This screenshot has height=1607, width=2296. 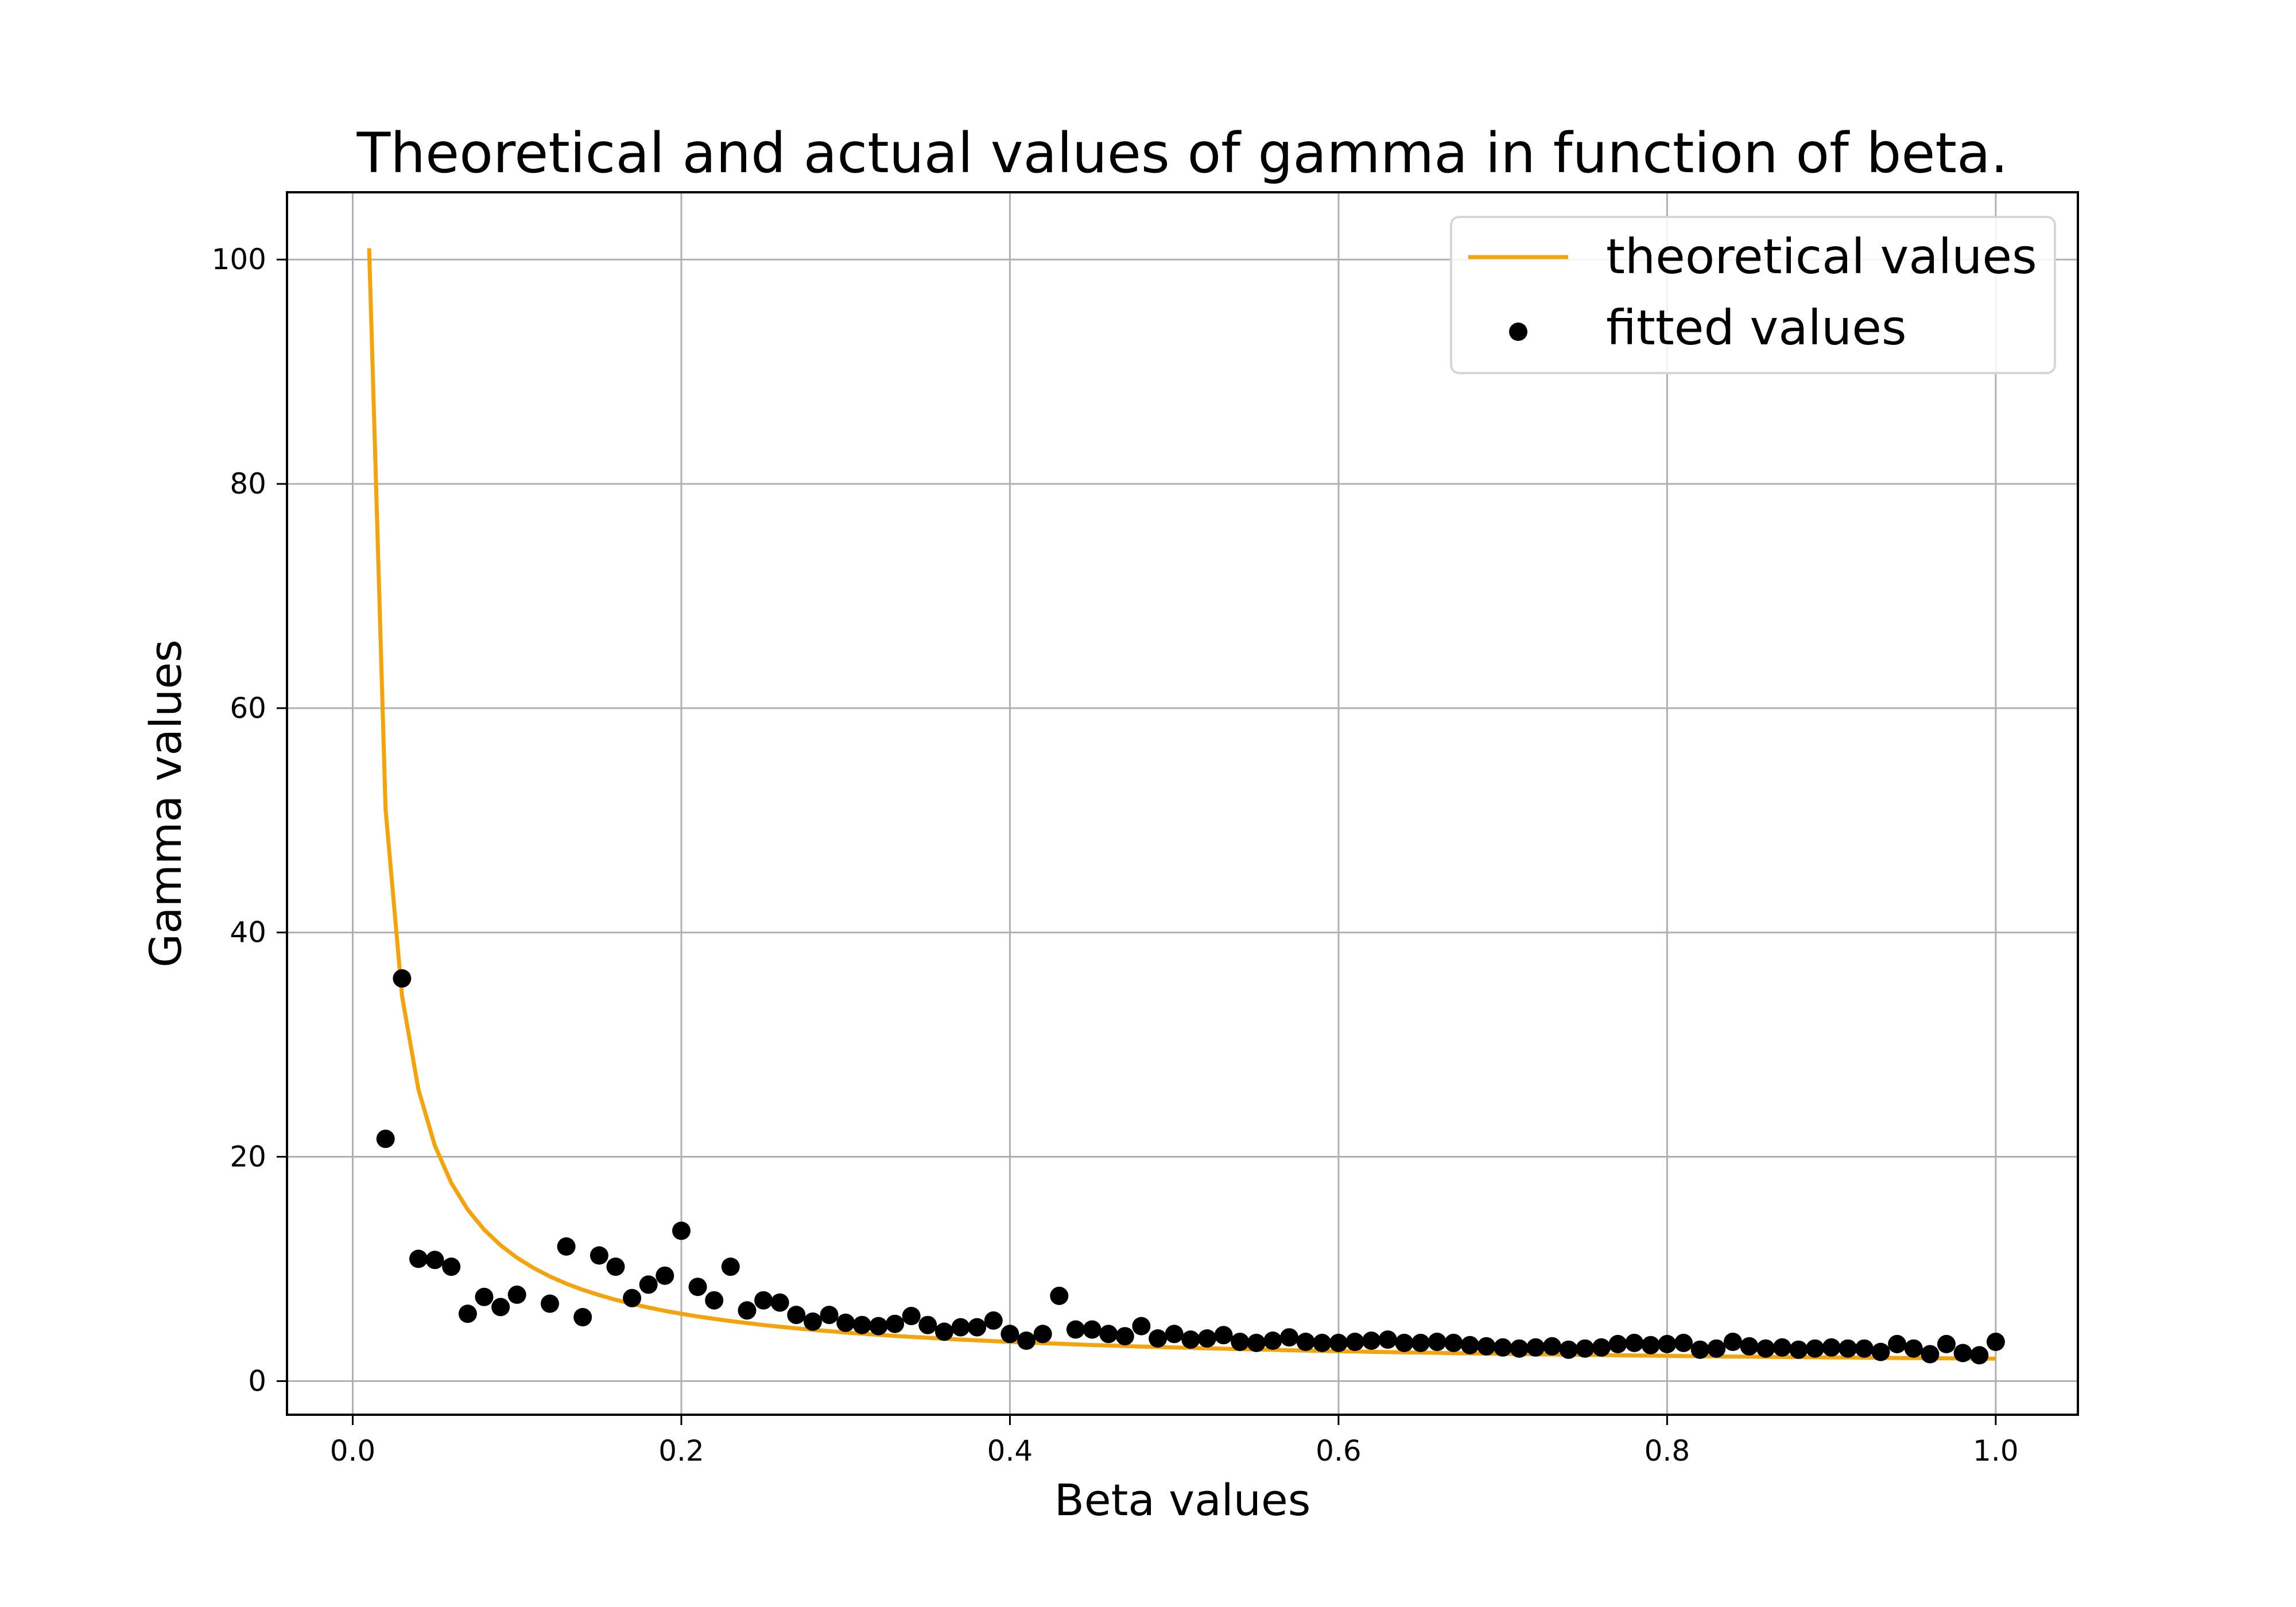 What do you see at coordinates (1667, 1451) in the screenshot?
I see `x-tick-label: 0.8` at bounding box center [1667, 1451].